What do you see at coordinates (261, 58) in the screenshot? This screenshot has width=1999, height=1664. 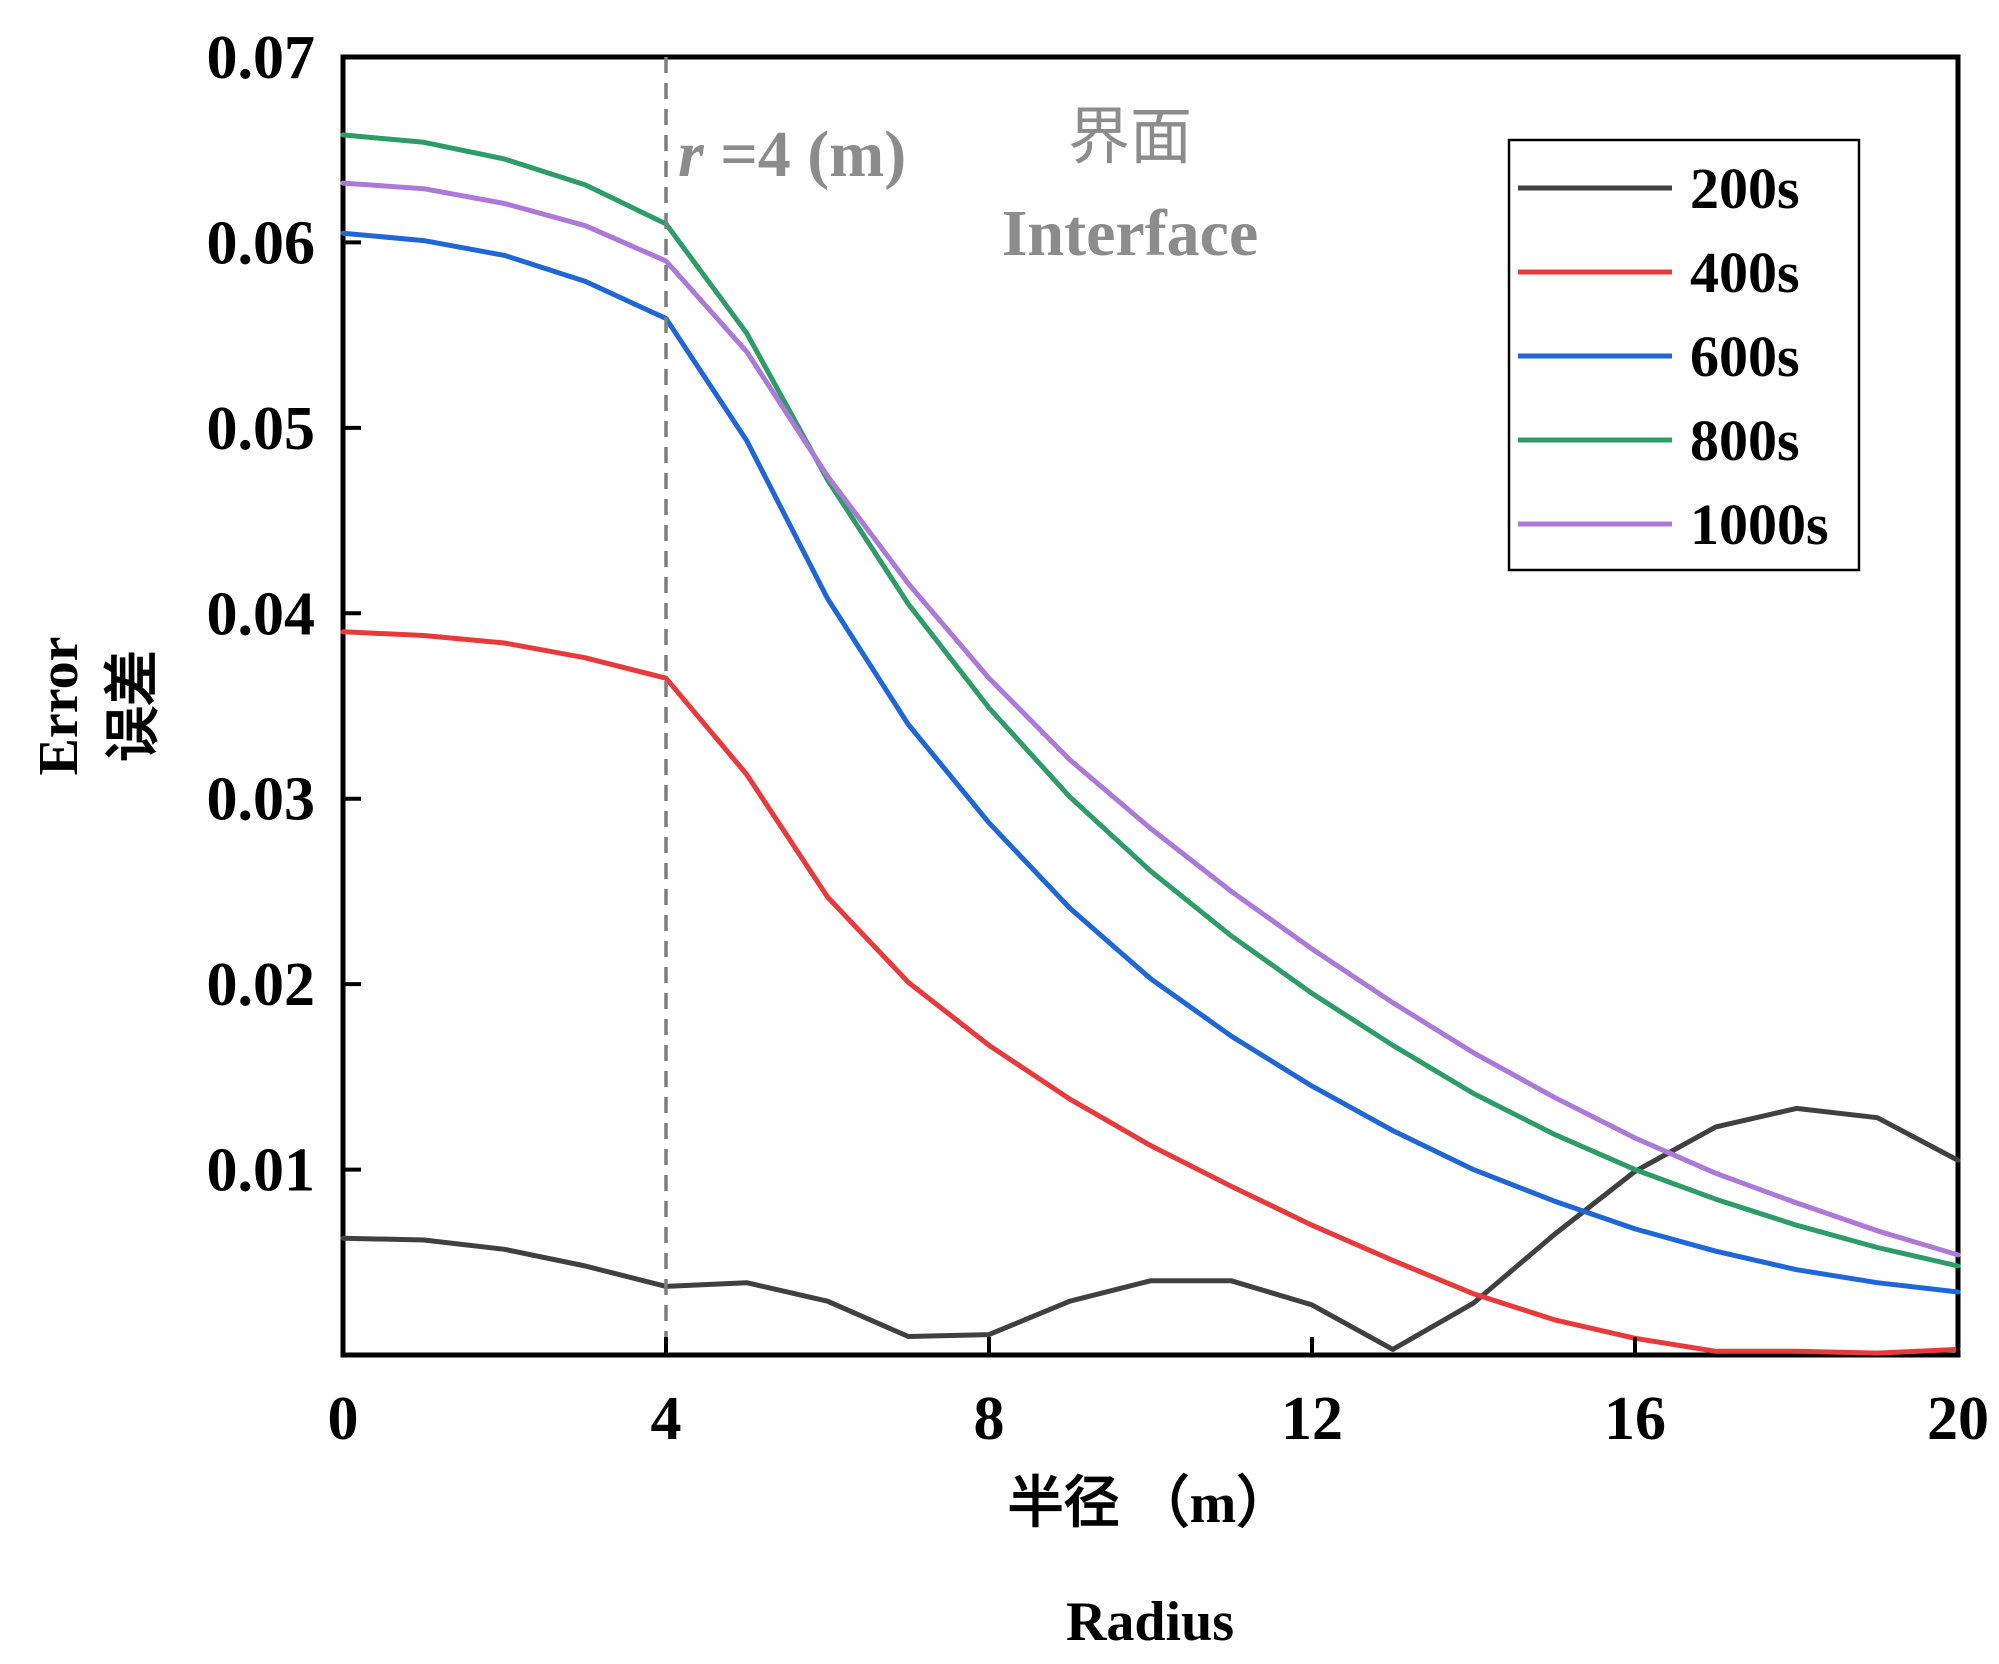 I see `y-tick-label: 0.07` at bounding box center [261, 58].